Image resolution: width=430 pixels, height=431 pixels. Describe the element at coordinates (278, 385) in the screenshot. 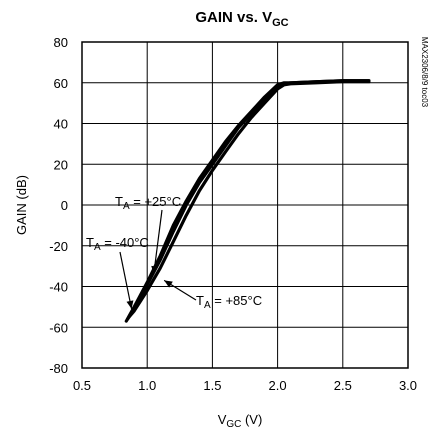

I see `x-tick-label: 2.0` at that location.